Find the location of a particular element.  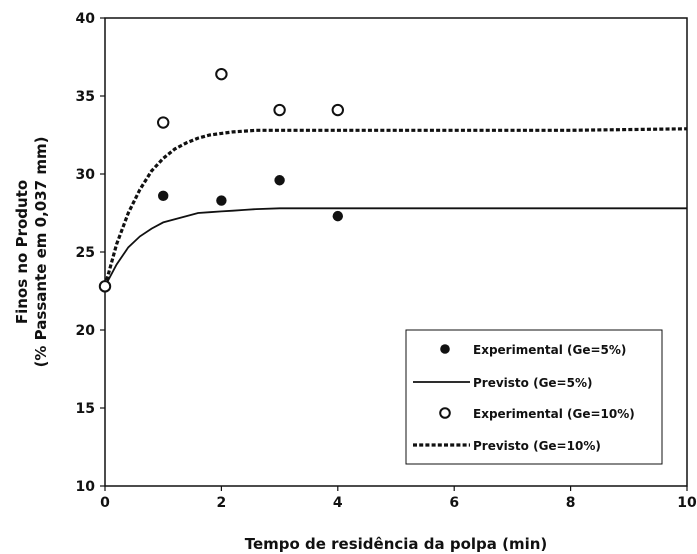

x-tick-label: 0 is located at coordinates (105, 503).